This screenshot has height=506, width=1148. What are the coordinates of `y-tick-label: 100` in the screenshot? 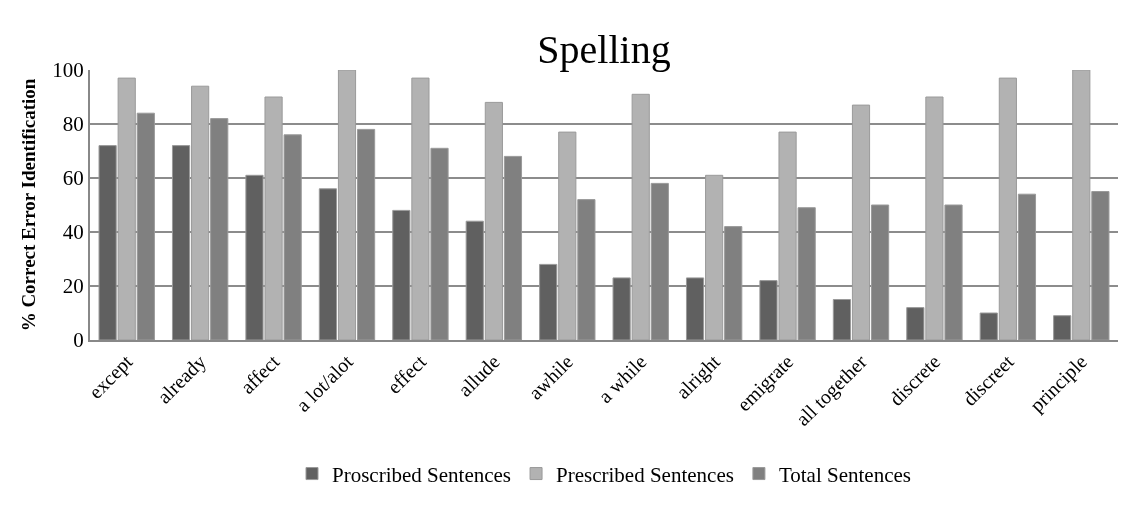 It's located at (68, 70).